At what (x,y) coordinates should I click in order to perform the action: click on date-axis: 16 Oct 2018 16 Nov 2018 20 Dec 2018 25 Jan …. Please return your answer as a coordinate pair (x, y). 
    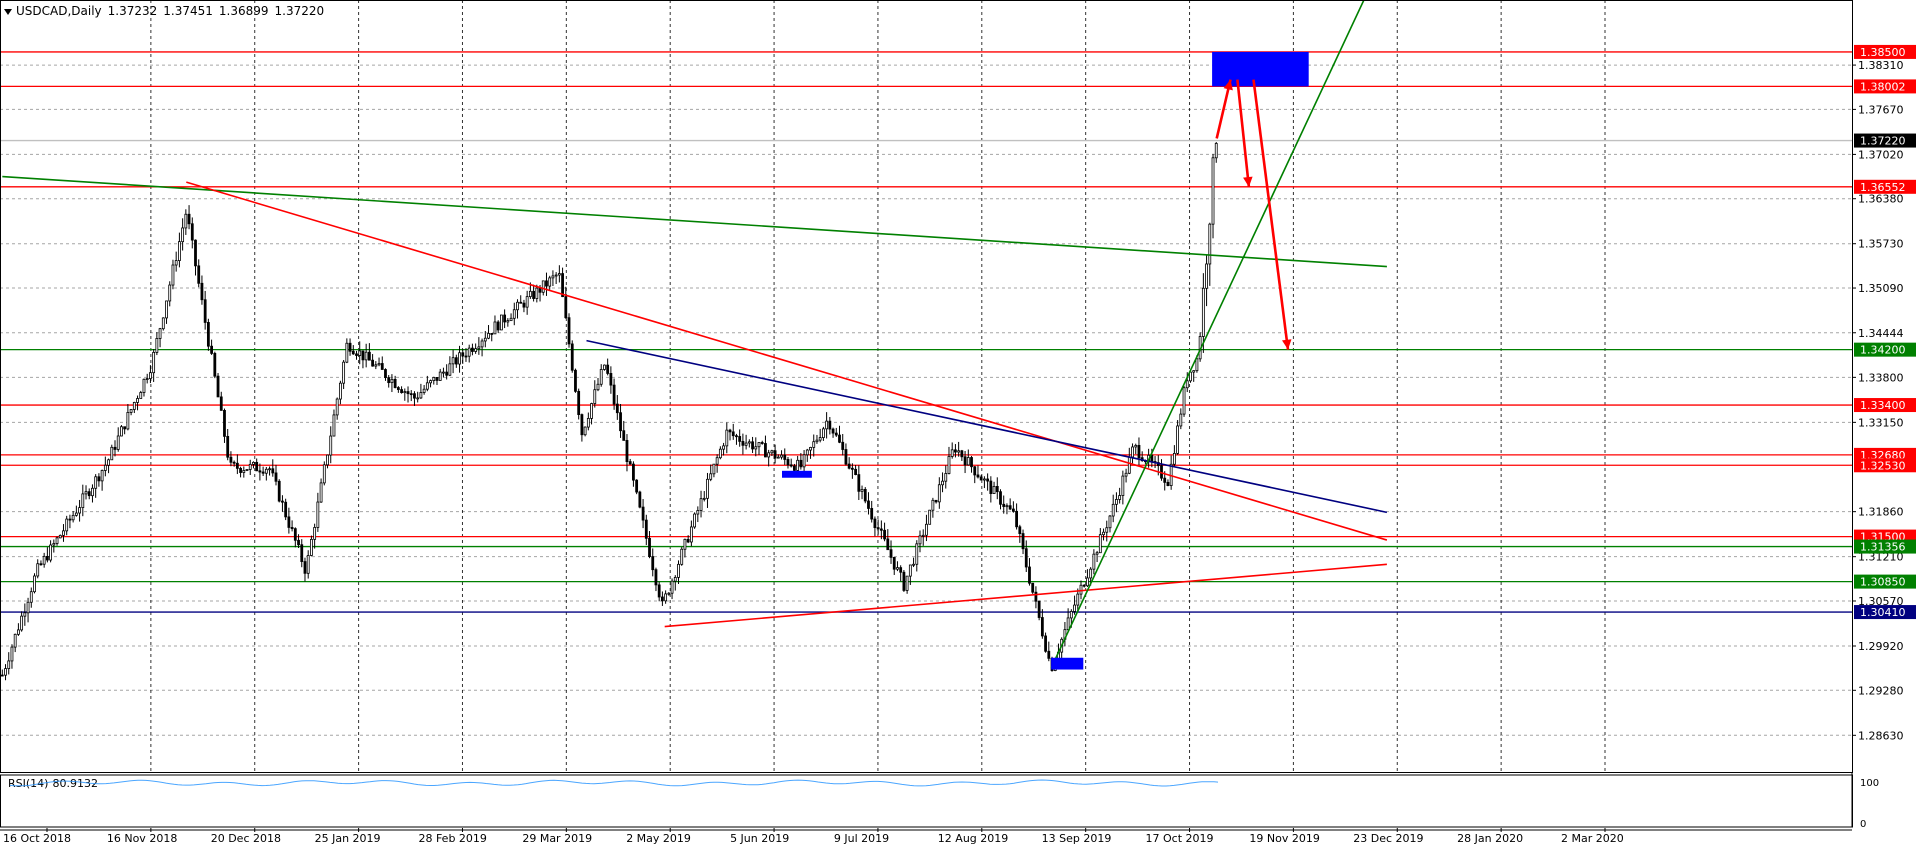
    Looking at the image, I should click on (813, 836).